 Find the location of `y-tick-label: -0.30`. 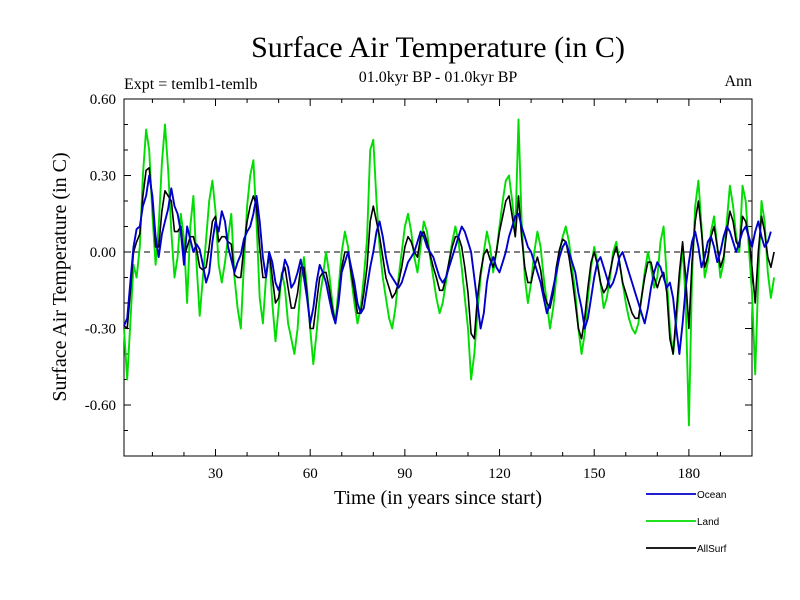

y-tick-label: -0.30 is located at coordinates (100, 330).